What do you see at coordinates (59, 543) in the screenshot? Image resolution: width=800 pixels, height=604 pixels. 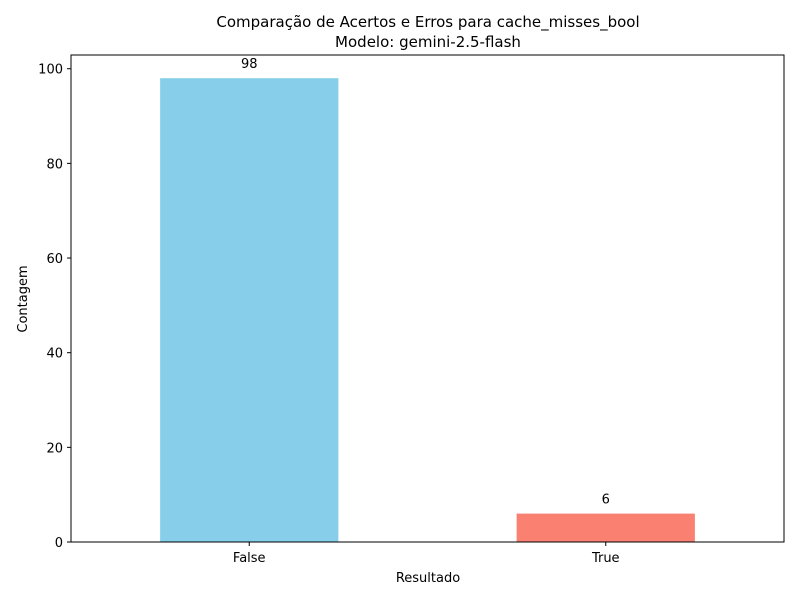 I see `y-tick-label-0: 0` at bounding box center [59, 543].